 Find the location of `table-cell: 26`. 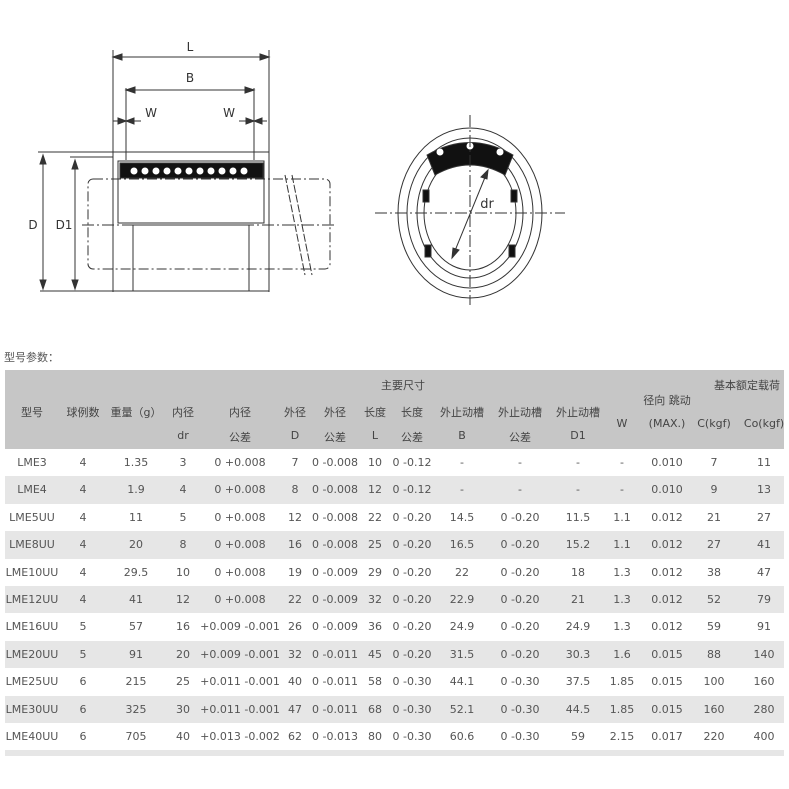

table-cell: 26 is located at coordinates (295, 627).